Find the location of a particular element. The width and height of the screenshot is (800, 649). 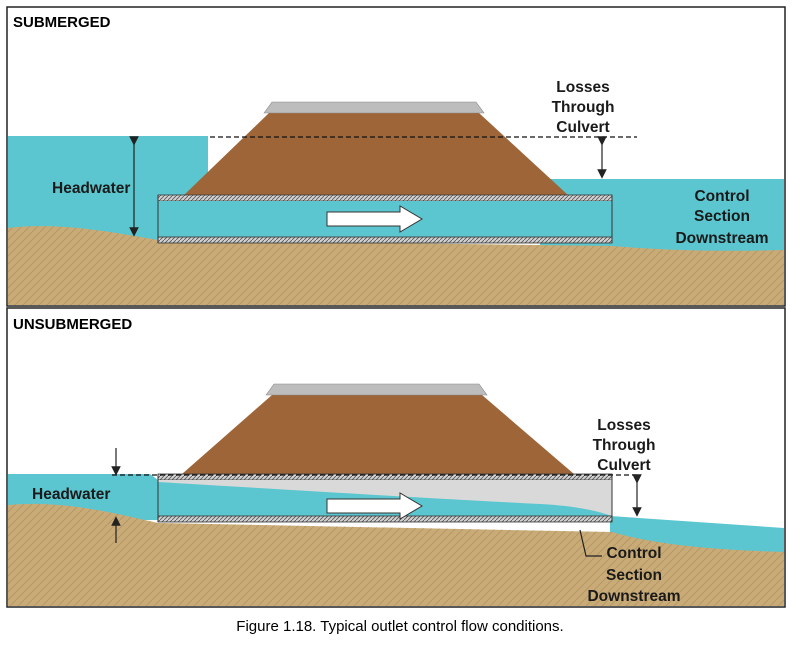

control-section-leader is located at coordinates (590, 543).